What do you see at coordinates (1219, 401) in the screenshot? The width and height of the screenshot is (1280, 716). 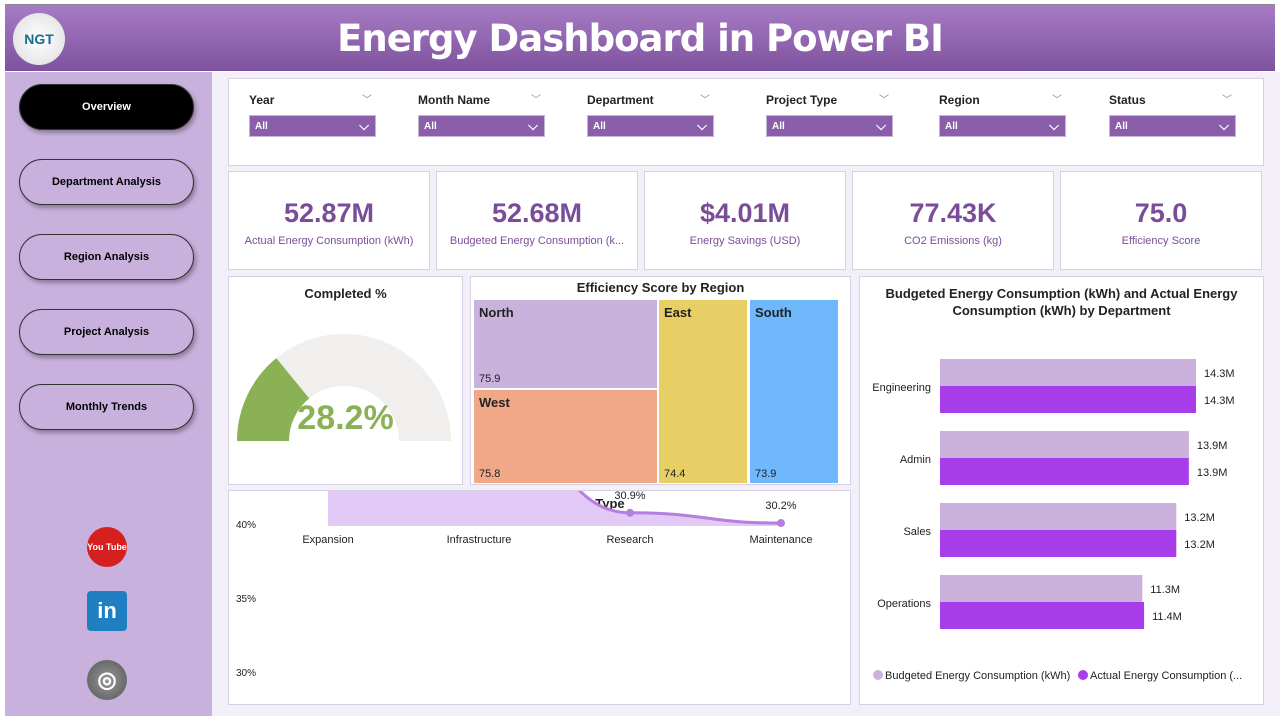 I see `bar-data-label: 14.3M` at bounding box center [1219, 401].